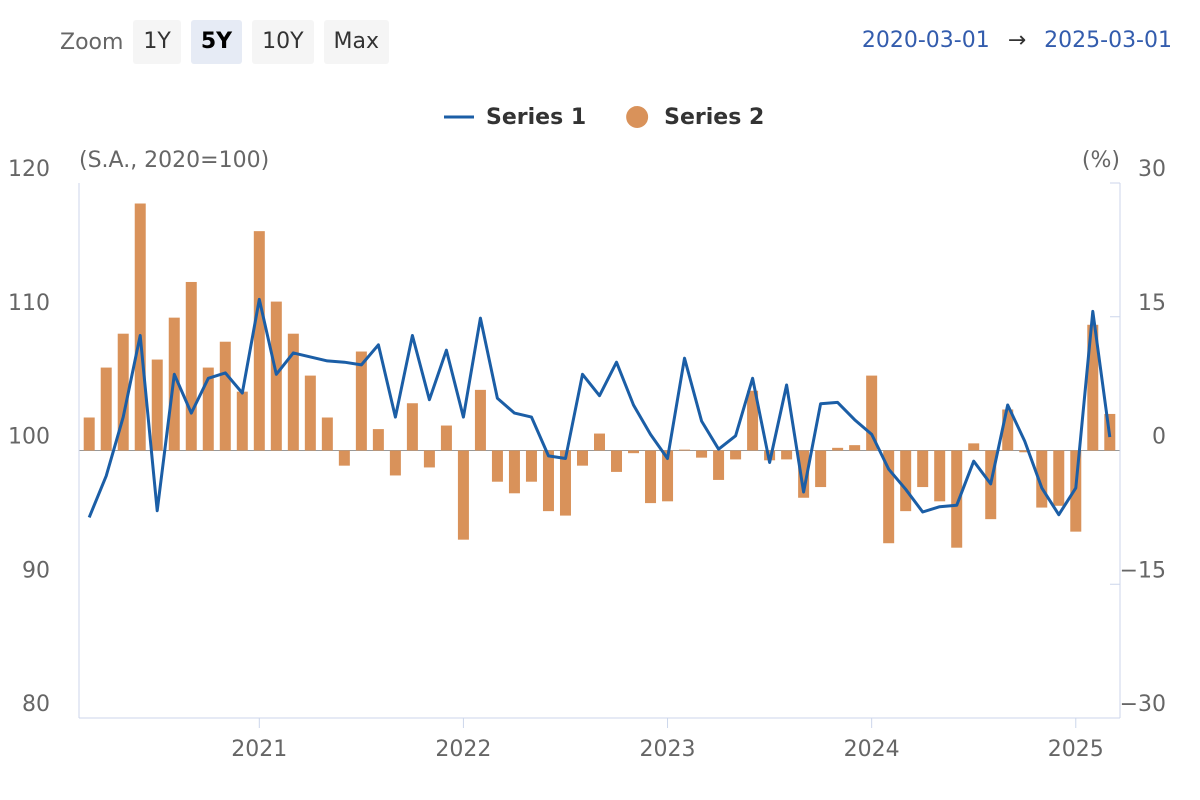 The image size is (1200, 800). Describe the element at coordinates (463, 749) in the screenshot. I see `x-tick-label: 2022` at that location.